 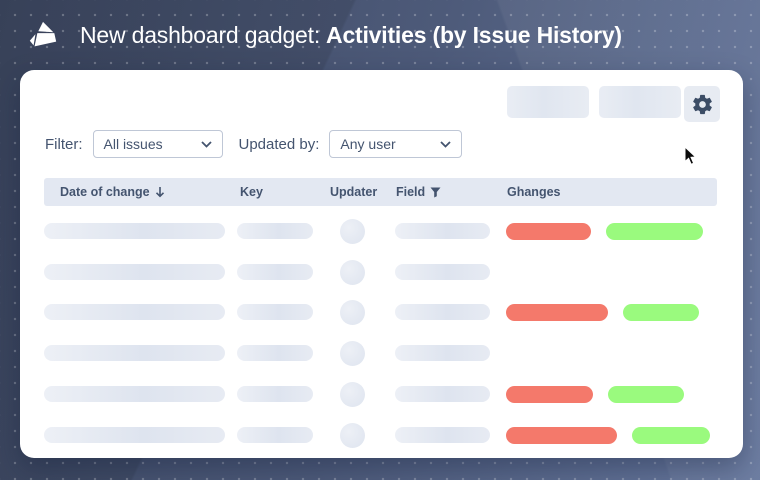 I want to click on filter-bar: Filter: All issues Updated by: Any user, so click(x=254, y=144).